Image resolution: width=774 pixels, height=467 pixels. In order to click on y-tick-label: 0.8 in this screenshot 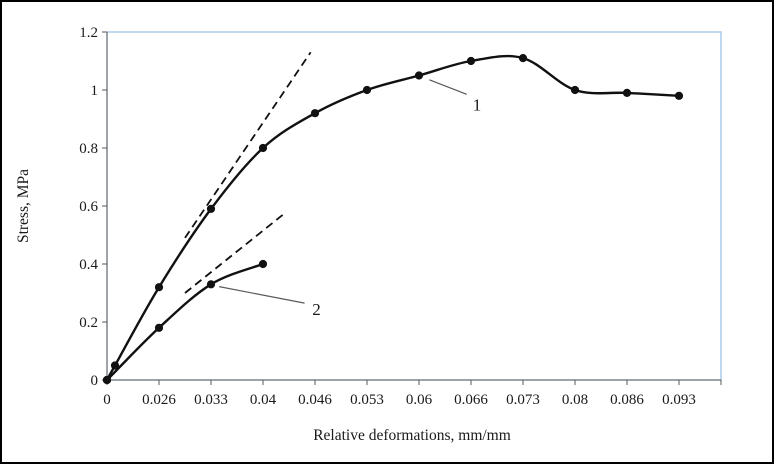, I will do `click(88, 149)`.